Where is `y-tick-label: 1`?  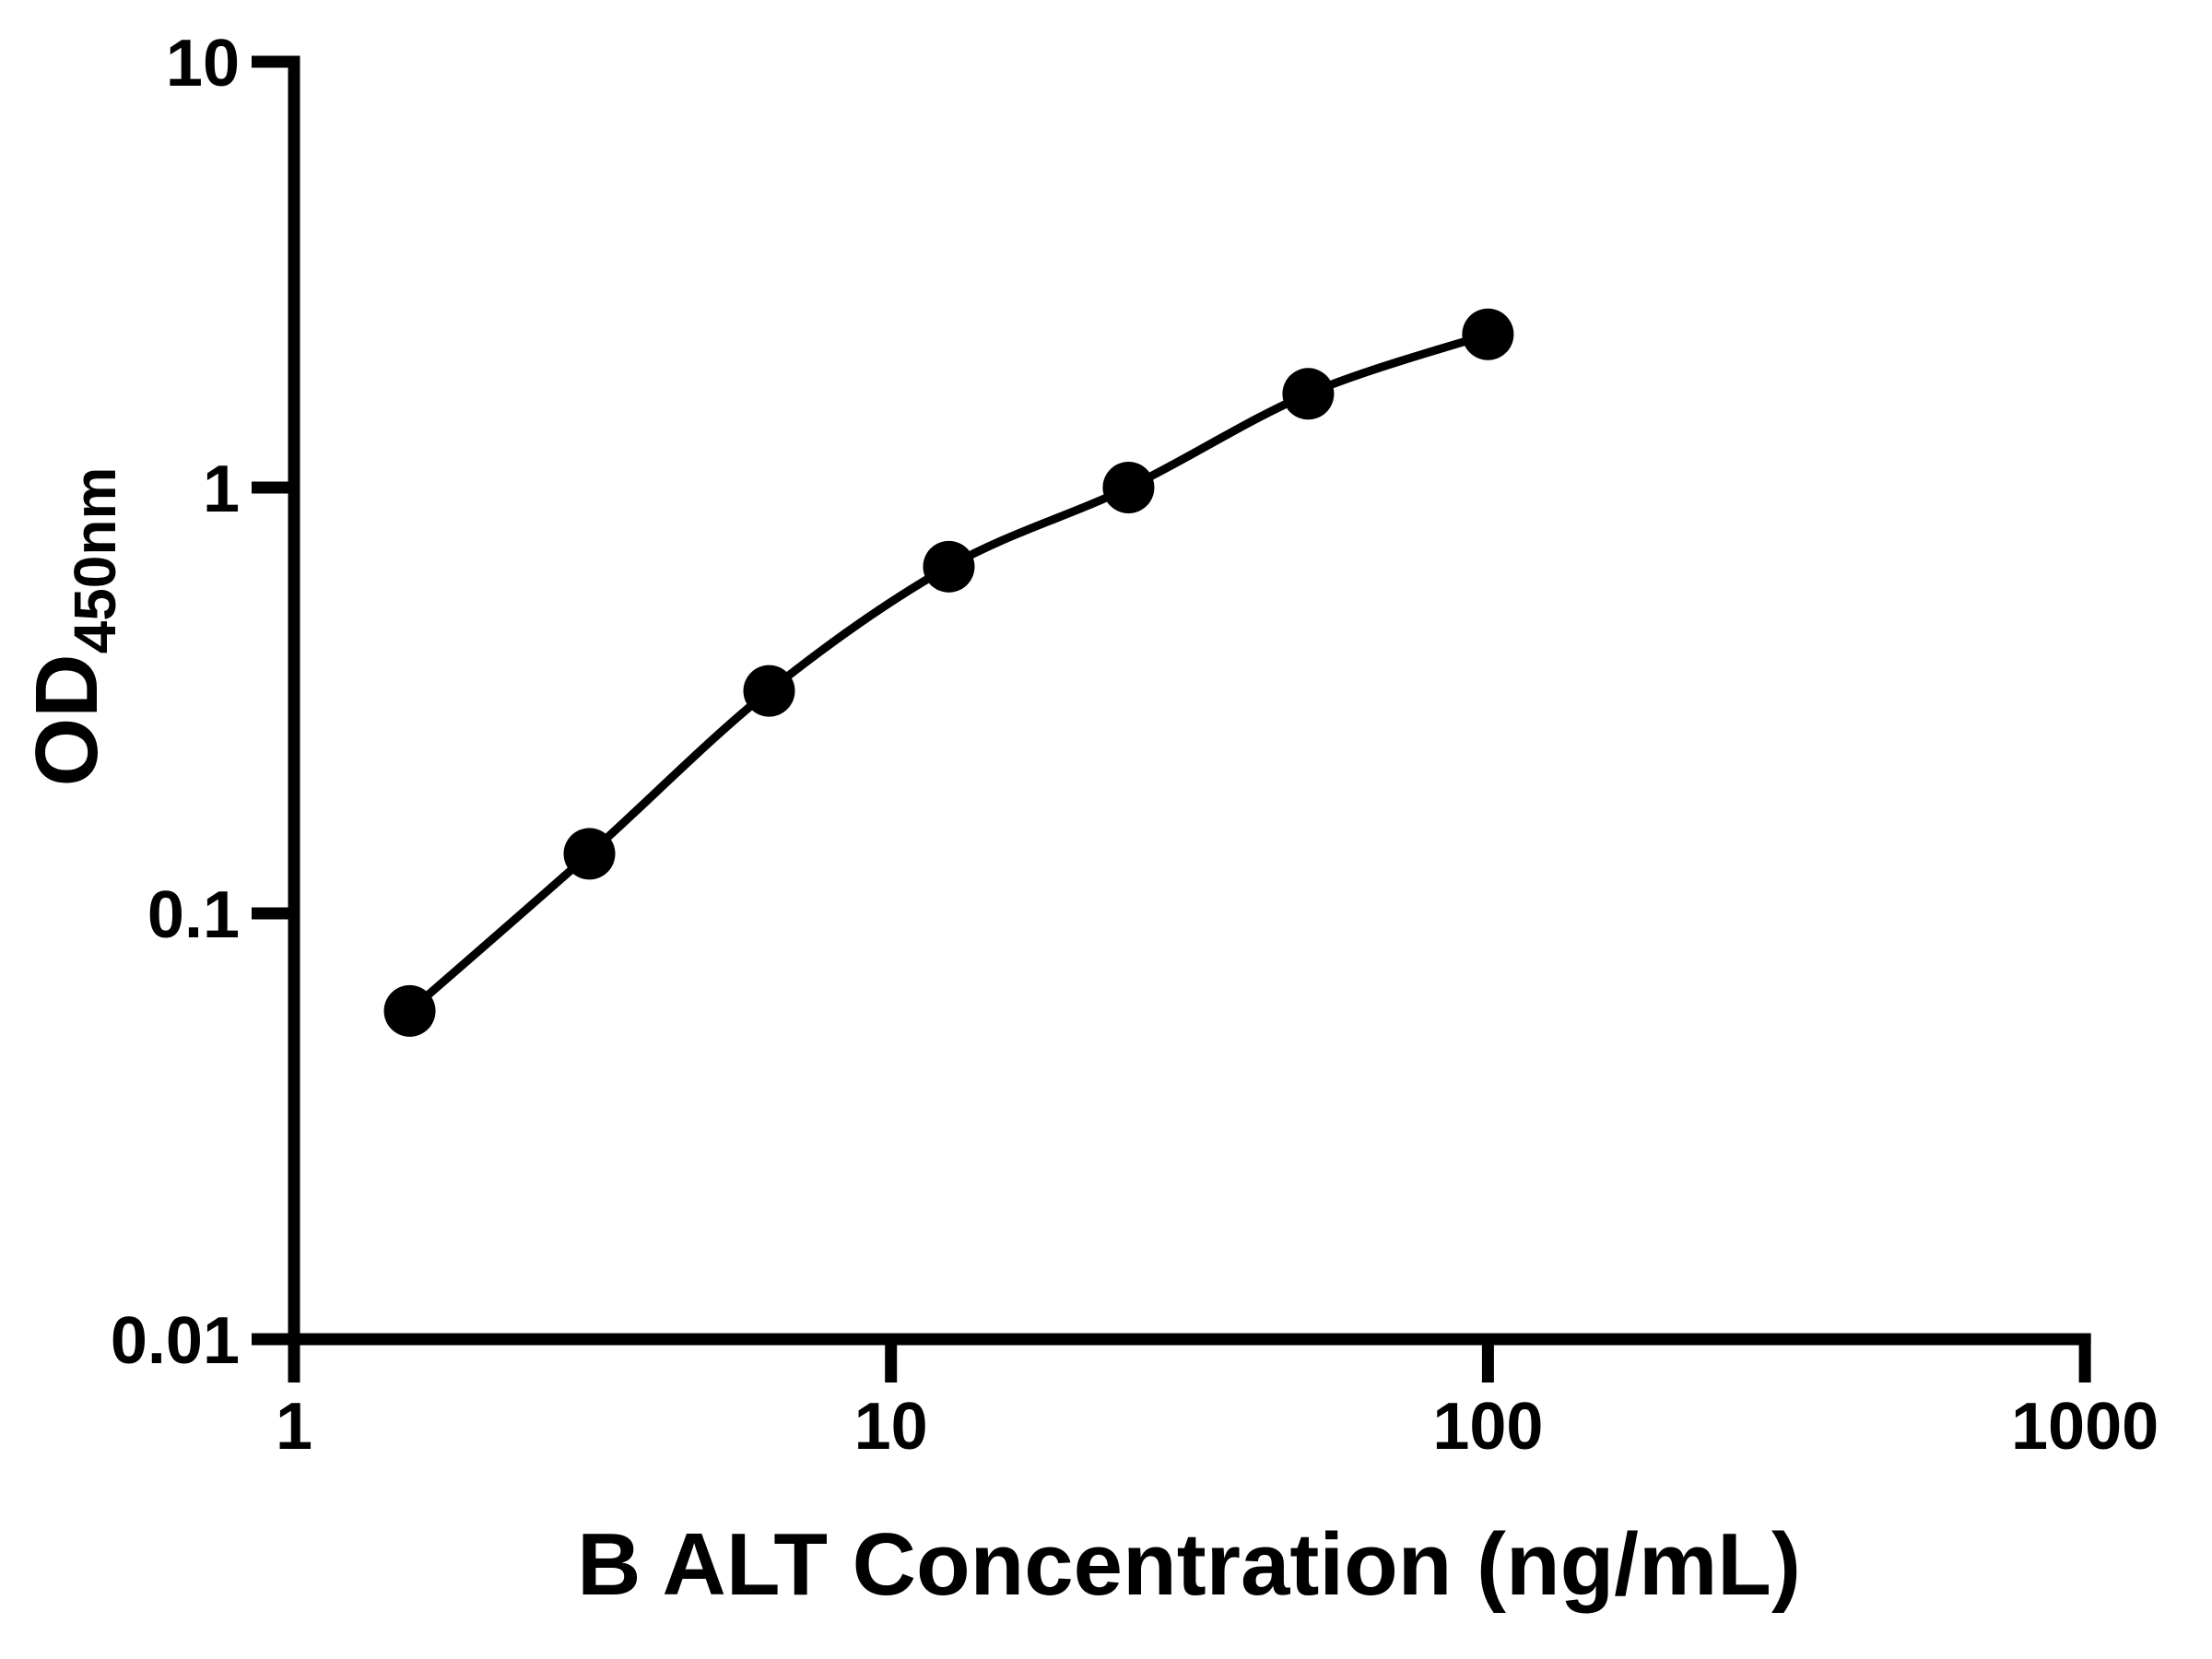 y-tick-label: 1 is located at coordinates (221, 489).